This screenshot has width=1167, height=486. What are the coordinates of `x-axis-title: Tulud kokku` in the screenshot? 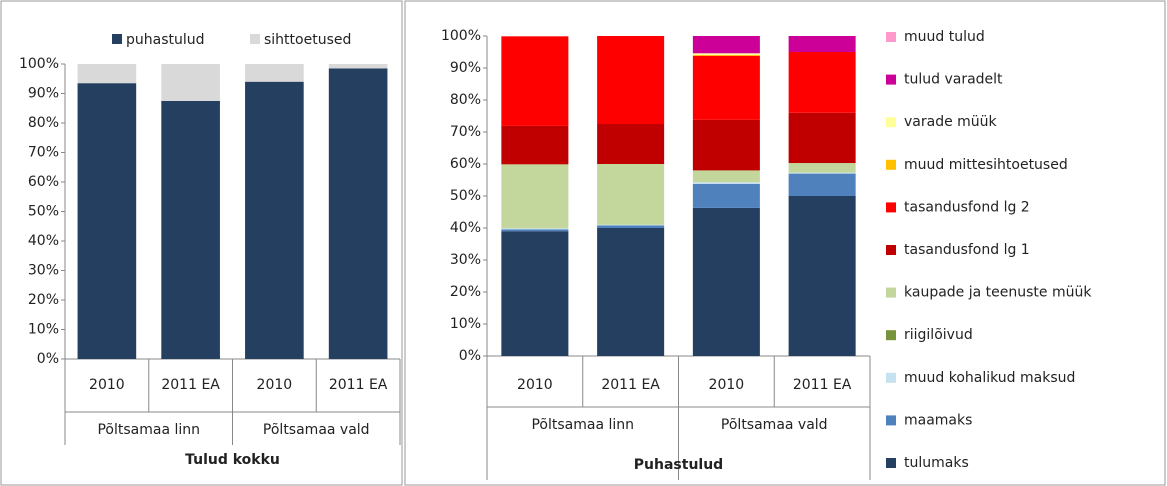 It's located at (232, 460).